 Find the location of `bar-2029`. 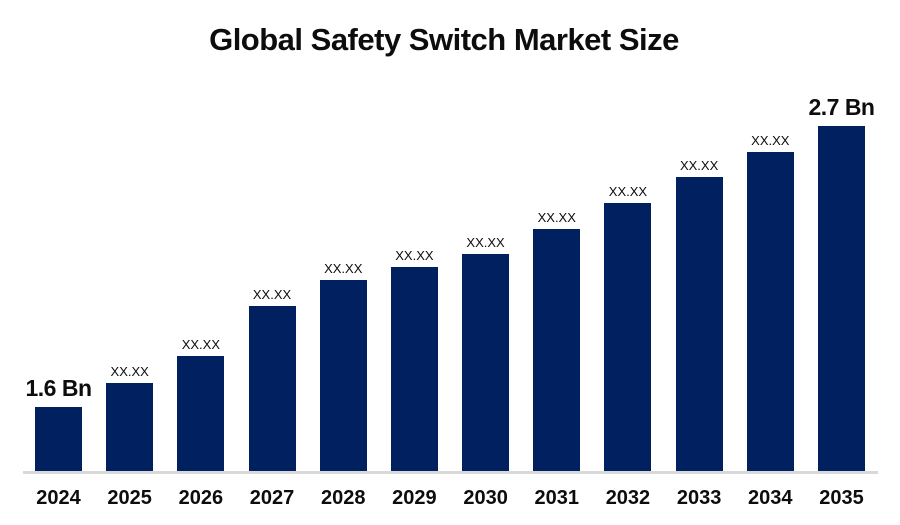

bar-2029 is located at coordinates (414, 369).